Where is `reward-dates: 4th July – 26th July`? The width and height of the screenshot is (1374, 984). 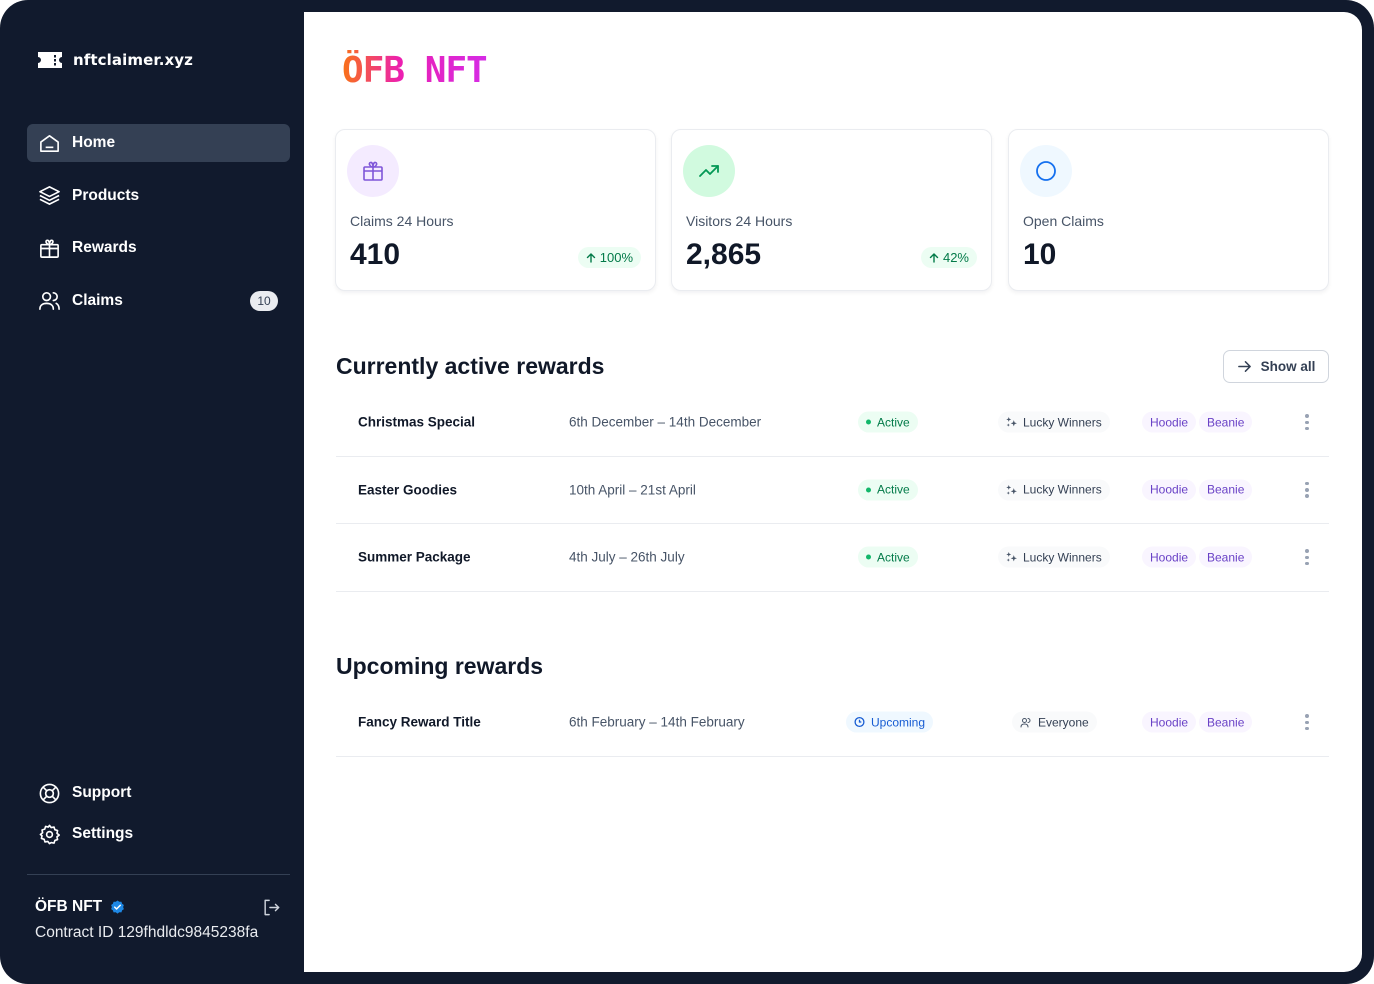 reward-dates: 4th July – 26th July is located at coordinates (627, 557).